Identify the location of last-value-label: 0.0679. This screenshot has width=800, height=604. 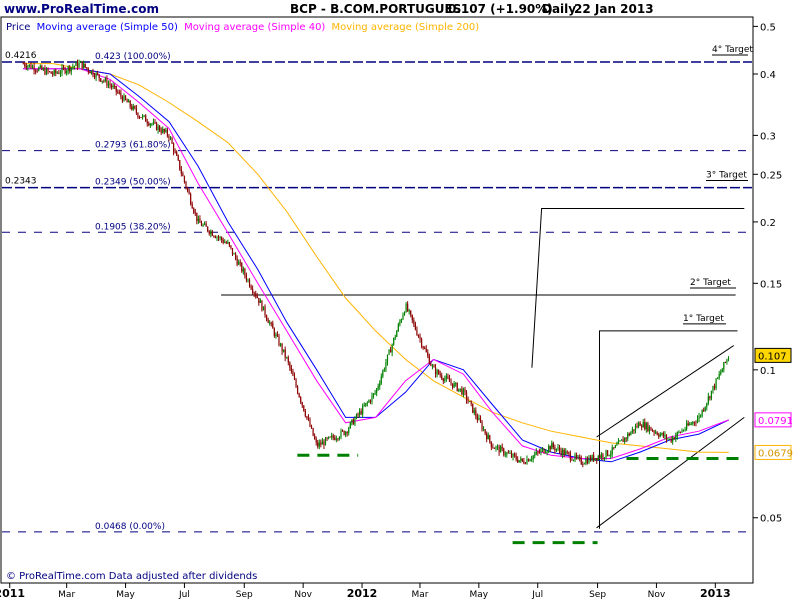
(775, 453).